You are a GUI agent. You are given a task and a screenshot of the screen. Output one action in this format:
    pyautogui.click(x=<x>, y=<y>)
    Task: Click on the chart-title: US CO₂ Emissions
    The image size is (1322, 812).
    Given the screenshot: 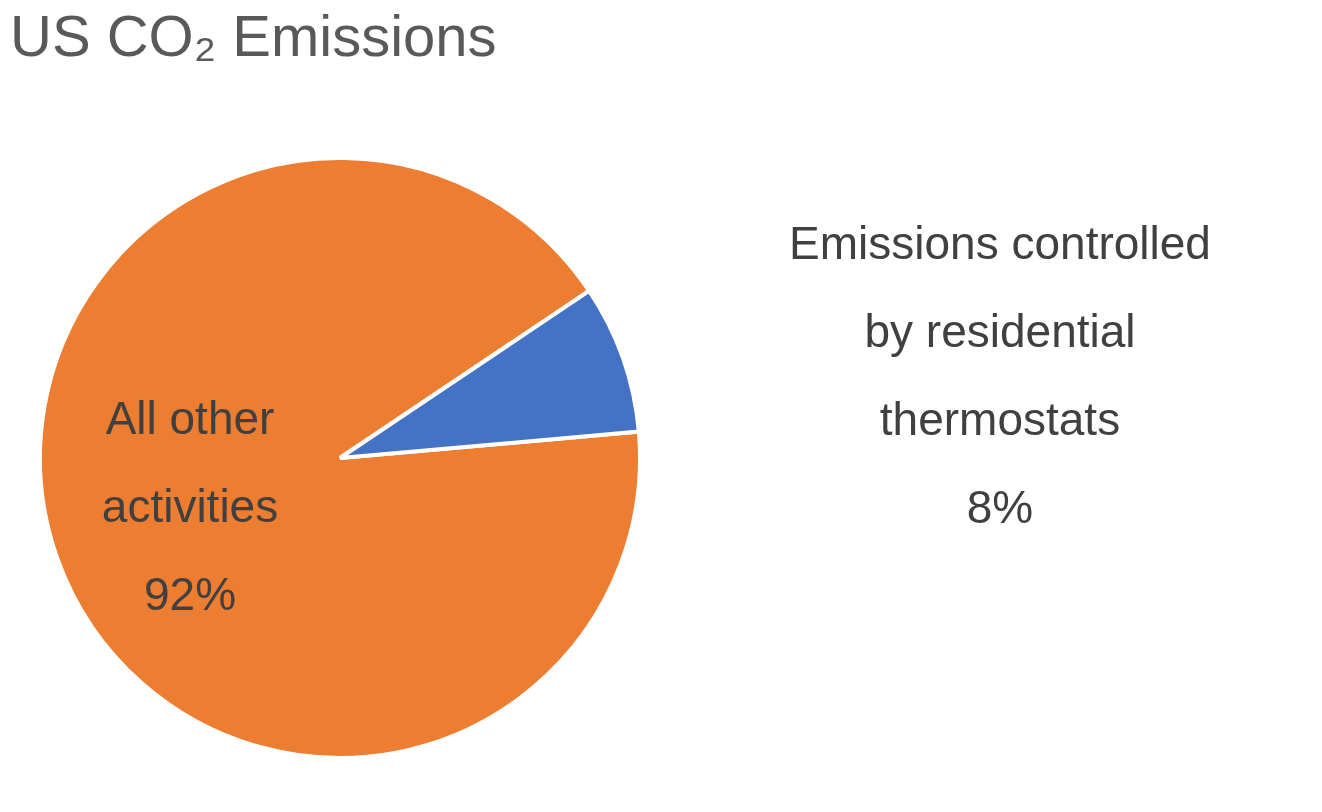 What is the action you would take?
    pyautogui.click(x=253, y=35)
    